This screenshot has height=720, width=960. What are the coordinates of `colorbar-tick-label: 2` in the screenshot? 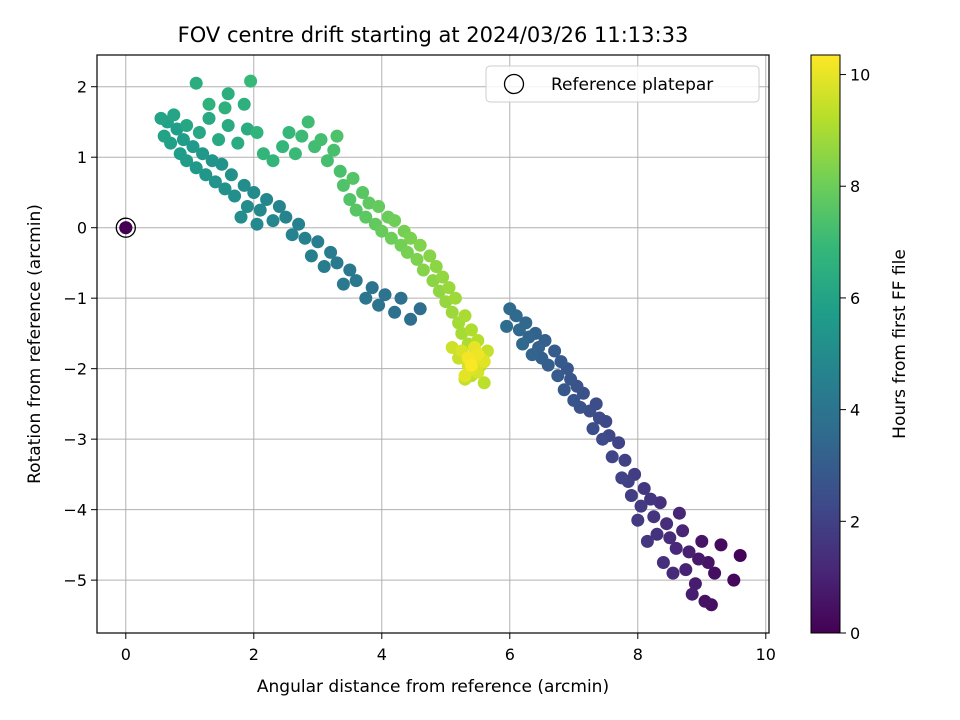 It's located at (855, 521).